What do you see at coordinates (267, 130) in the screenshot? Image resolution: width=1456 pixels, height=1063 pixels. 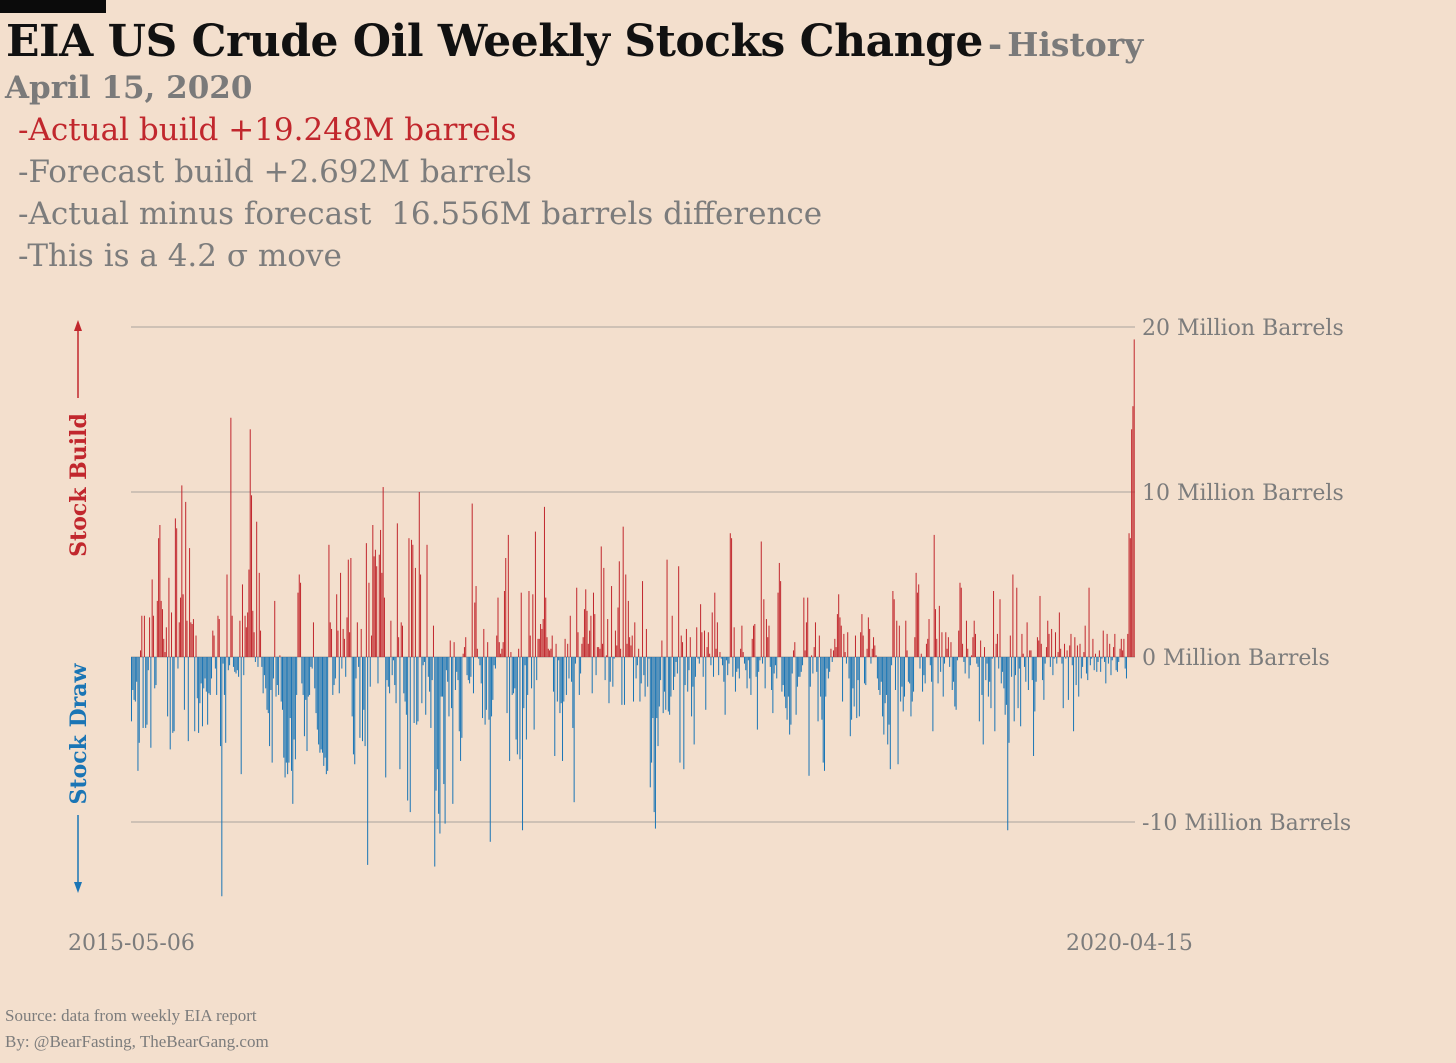 I see `note-actual: -Actual build +19.248M barrels` at bounding box center [267, 130].